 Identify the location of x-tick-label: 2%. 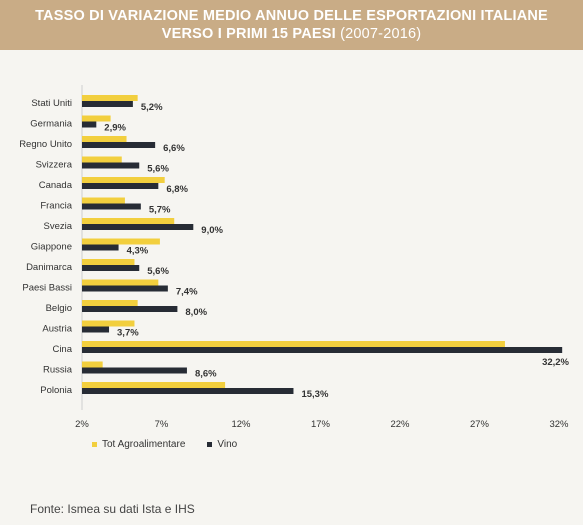
(82, 424).